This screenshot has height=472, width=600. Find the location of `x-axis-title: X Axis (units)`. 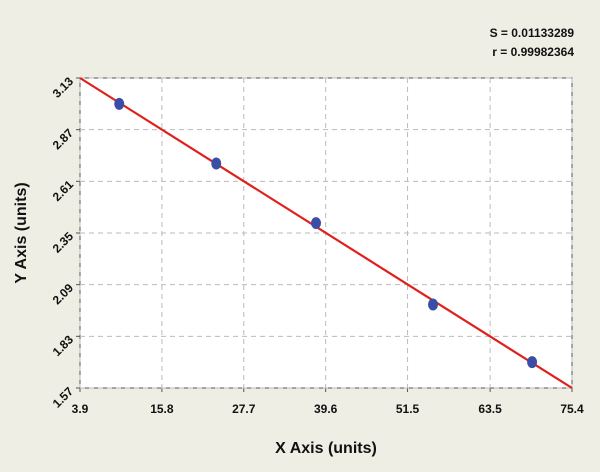

x-axis-title: X Axis (units) is located at coordinates (326, 448).